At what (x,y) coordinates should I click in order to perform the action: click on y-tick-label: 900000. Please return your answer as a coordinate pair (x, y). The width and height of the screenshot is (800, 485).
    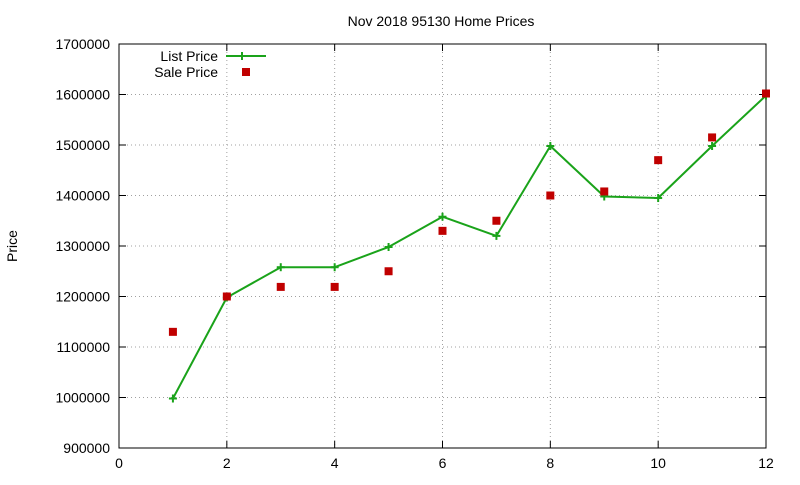
    Looking at the image, I should click on (86, 448).